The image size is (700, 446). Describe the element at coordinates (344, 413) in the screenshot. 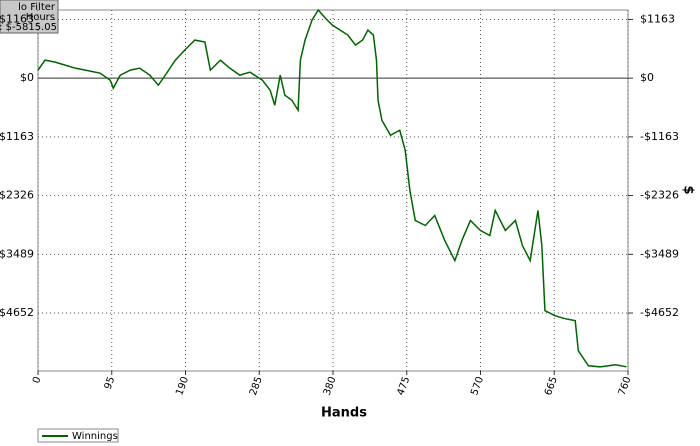

I see `x-axis-title: Hands` at that location.